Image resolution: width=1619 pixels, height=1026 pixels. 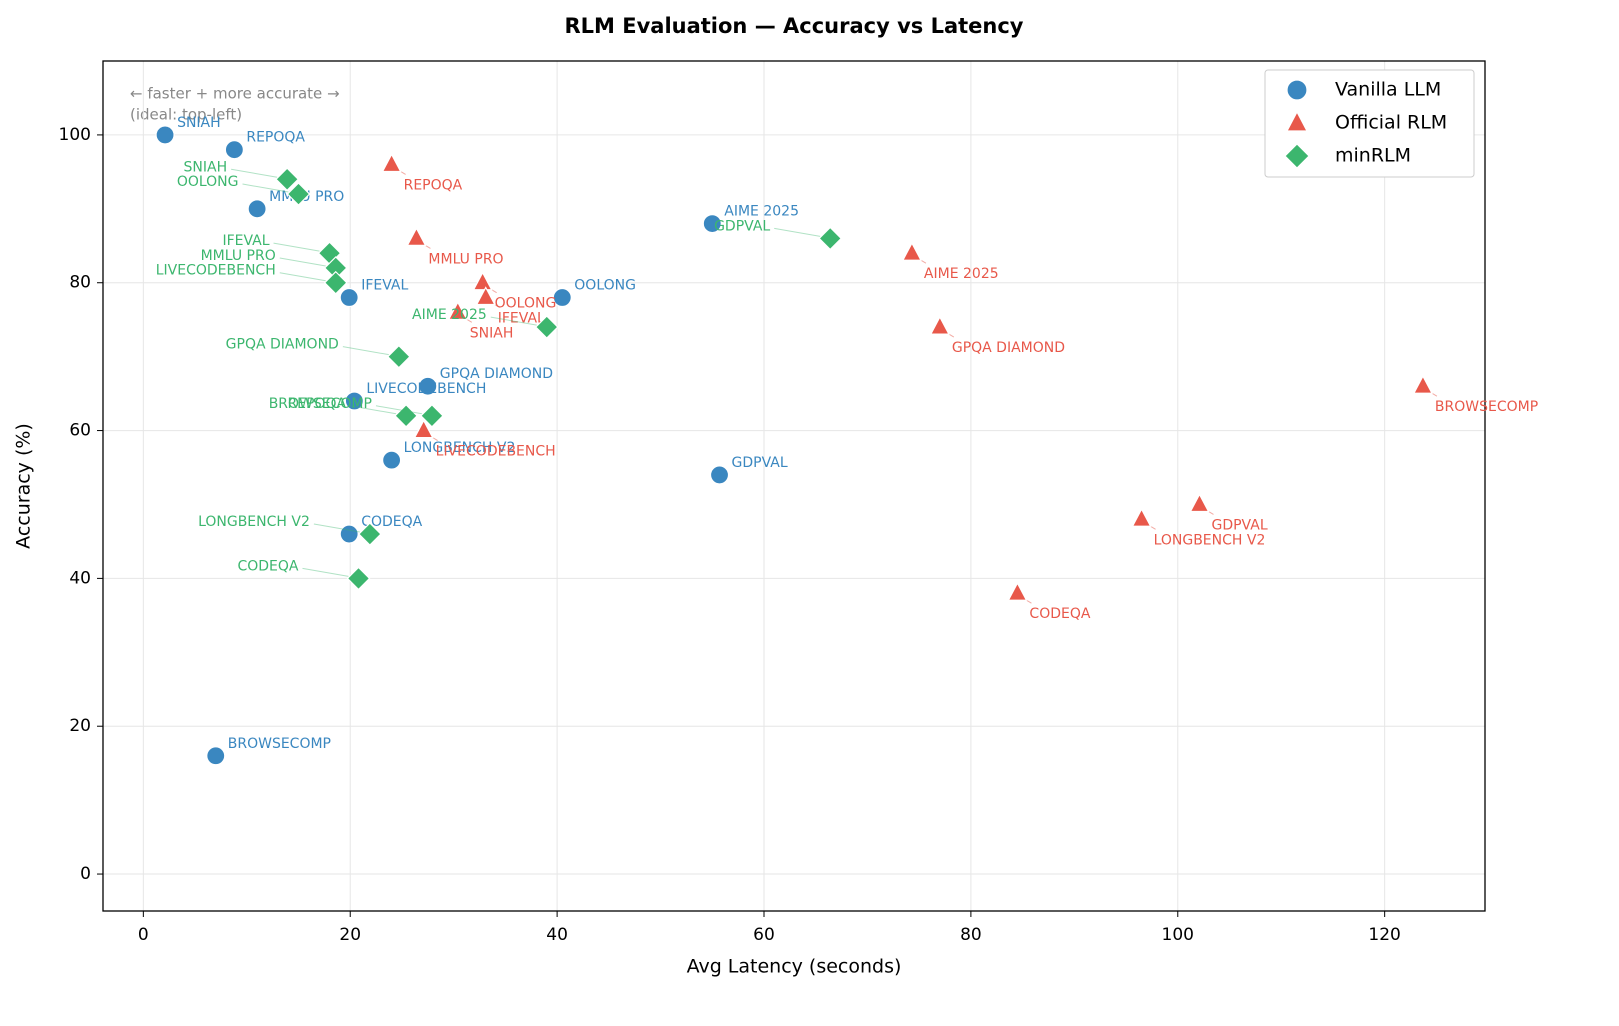 What do you see at coordinates (1388, 90) in the screenshot?
I see `legend-label: Vanilla LLM` at bounding box center [1388, 90].